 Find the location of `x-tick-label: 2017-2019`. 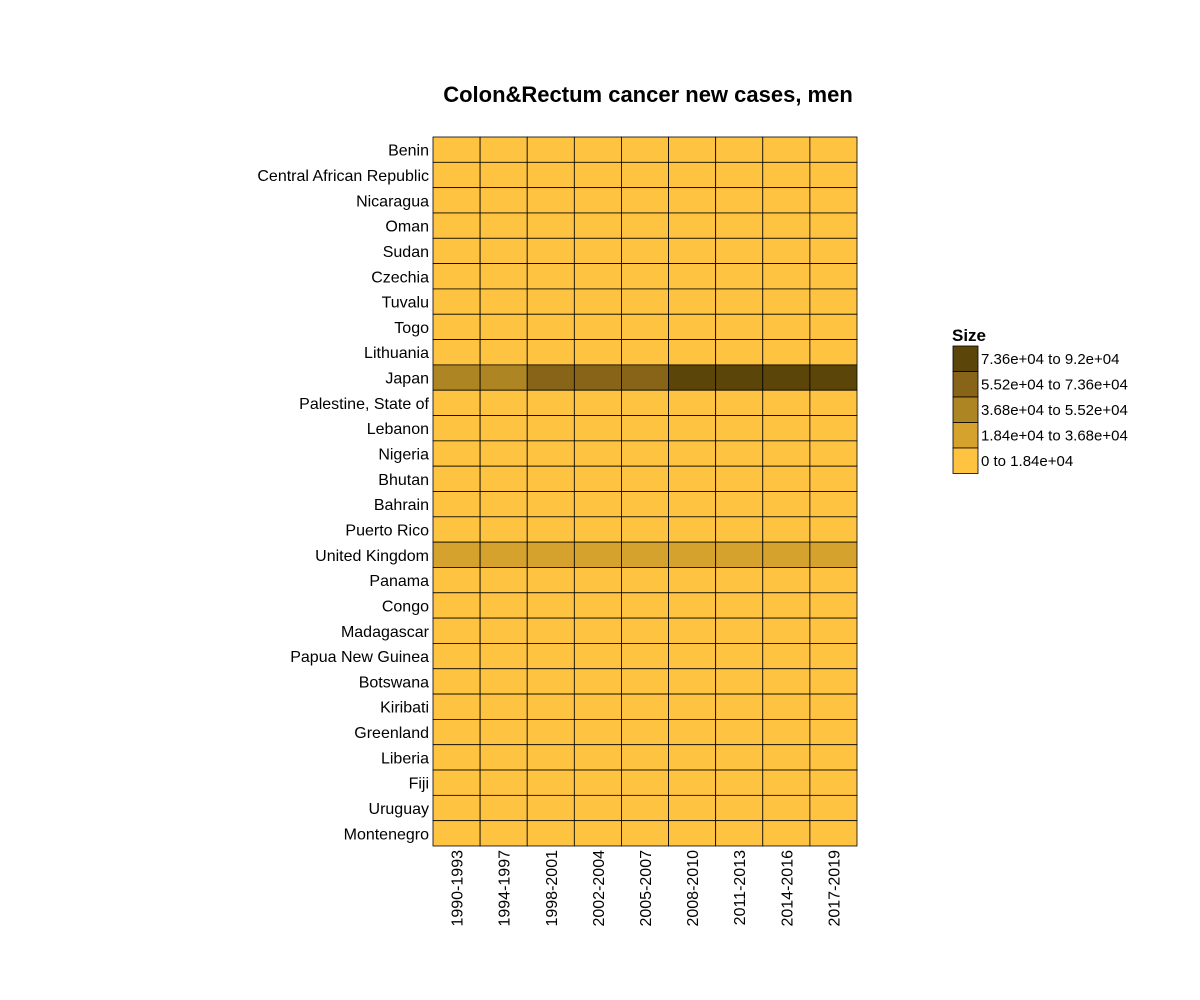

x-tick-label: 2017-2019 is located at coordinates (834, 888).